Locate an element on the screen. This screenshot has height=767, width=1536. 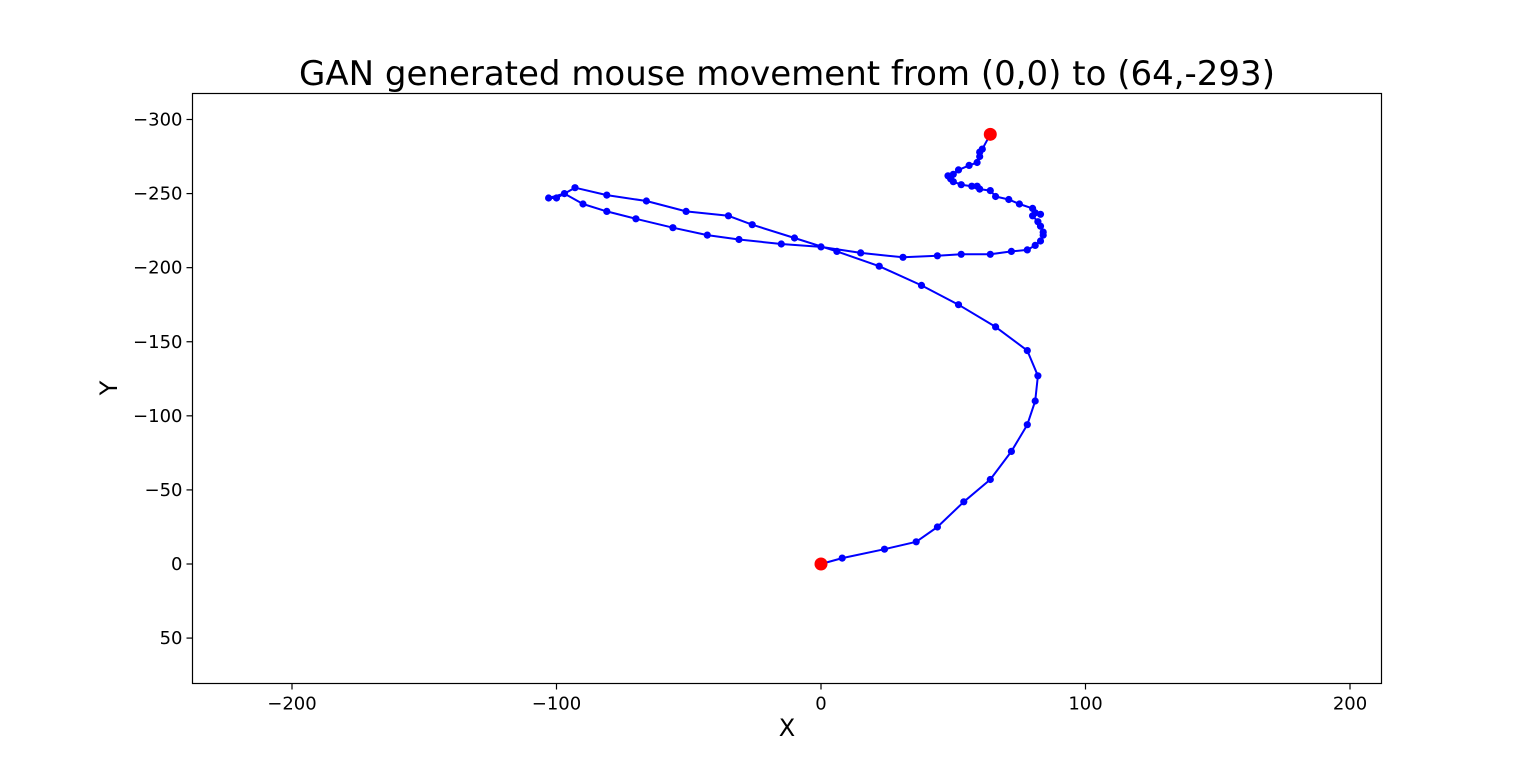
y-tick-label: −150 is located at coordinates (157, 342).